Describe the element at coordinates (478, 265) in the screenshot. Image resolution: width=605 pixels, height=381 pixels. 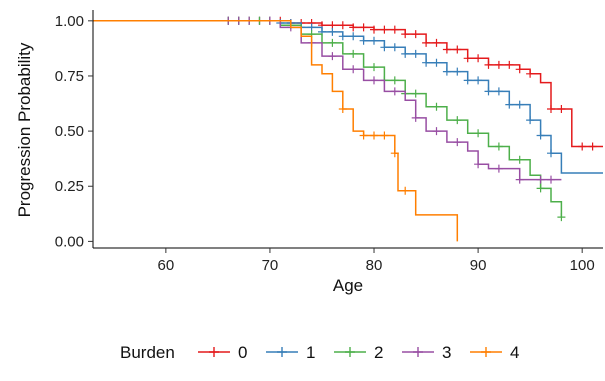
I see `x-tick-label-3: 90` at that location.